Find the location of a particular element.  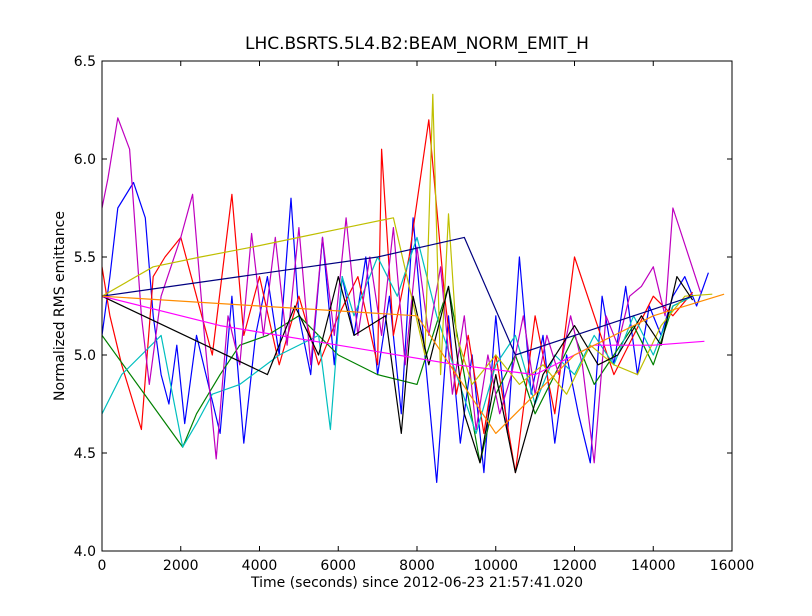

y-tick-label: 6.0 is located at coordinates (85, 160).